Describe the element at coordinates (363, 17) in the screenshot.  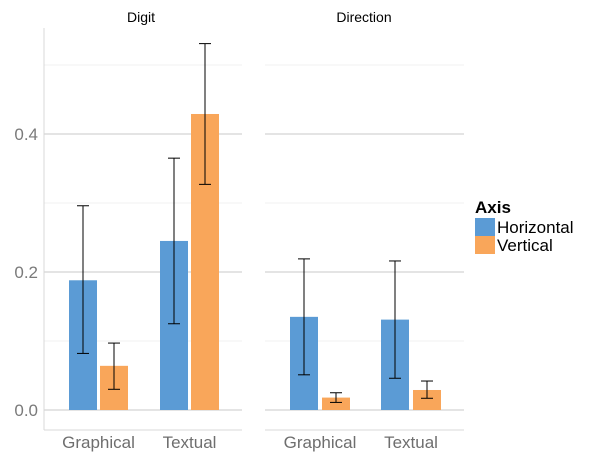
I see `panel-direction-title: Direction` at that location.